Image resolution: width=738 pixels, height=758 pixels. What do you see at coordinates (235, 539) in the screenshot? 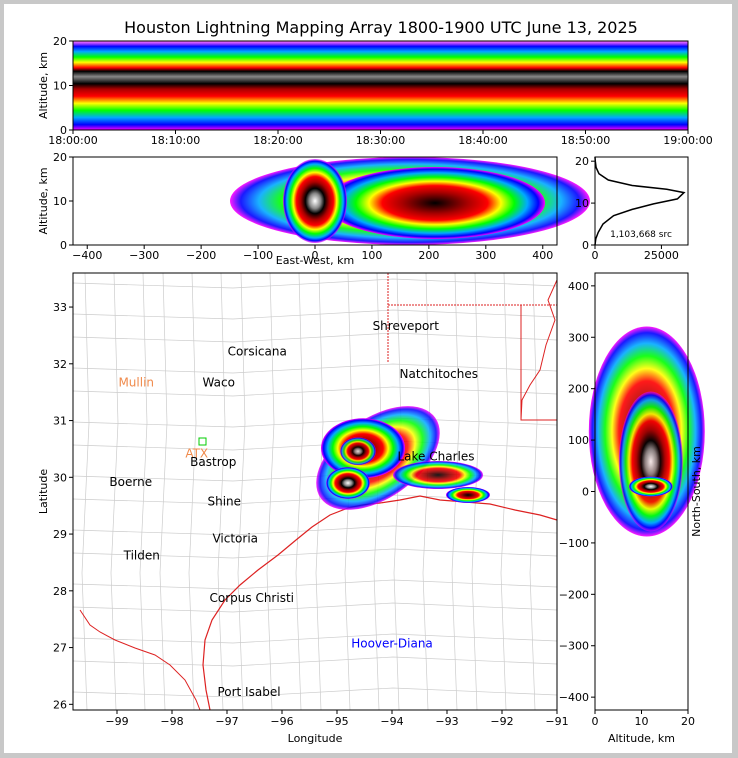
I see `city-label: Victoria` at bounding box center [235, 539].